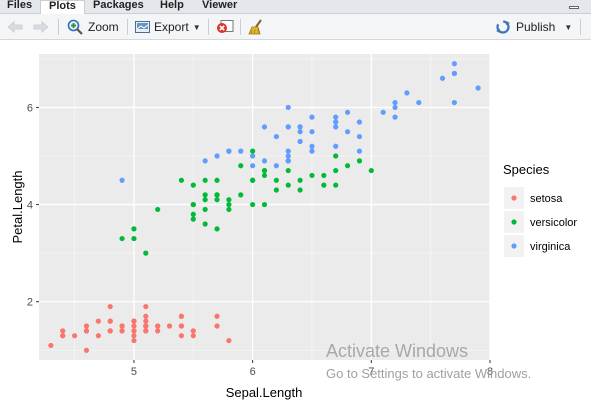  What do you see at coordinates (574, 7) in the screenshot?
I see `minimize-pane-icon` at bounding box center [574, 7].